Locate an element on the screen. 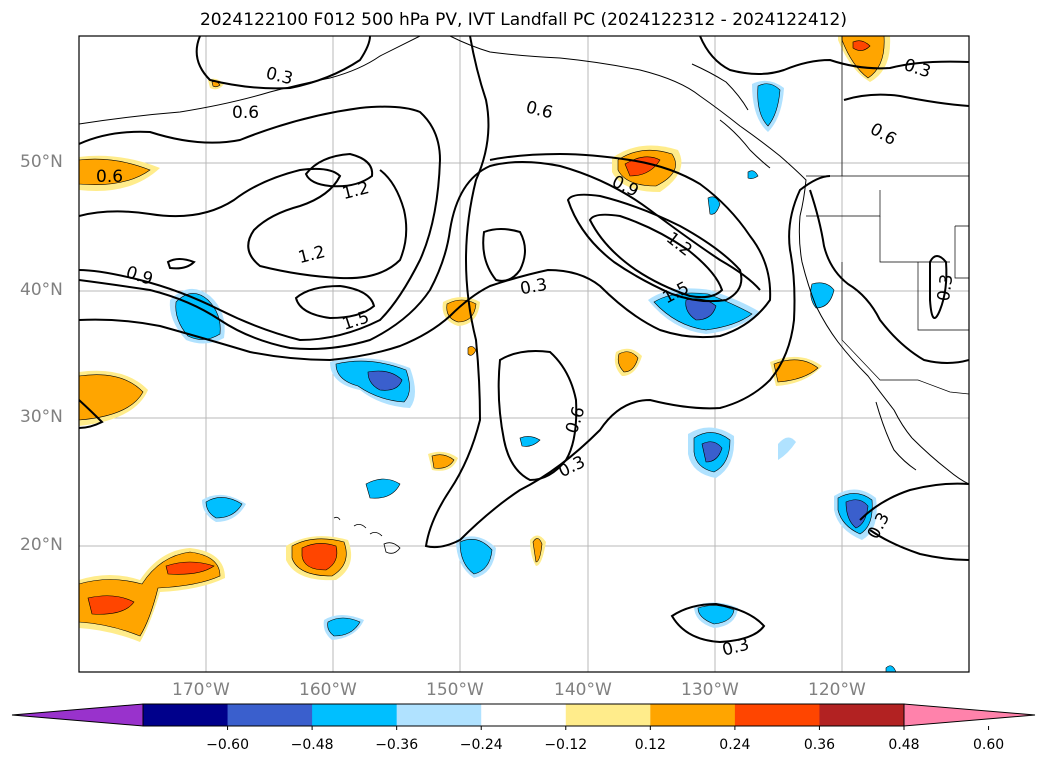 The height and width of the screenshot is (765, 1047). colorbar-extend-low is located at coordinates (77, 715).